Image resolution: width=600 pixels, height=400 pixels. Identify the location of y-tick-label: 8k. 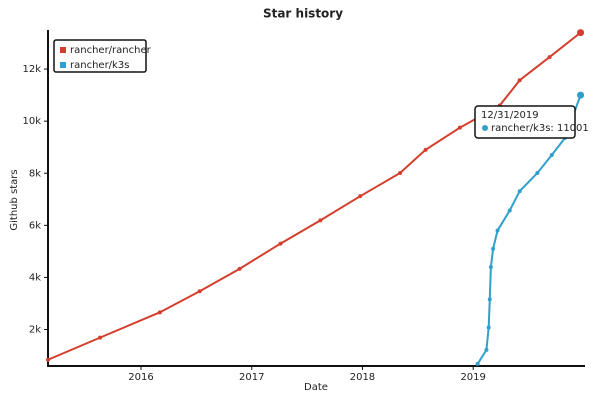
(35, 173).